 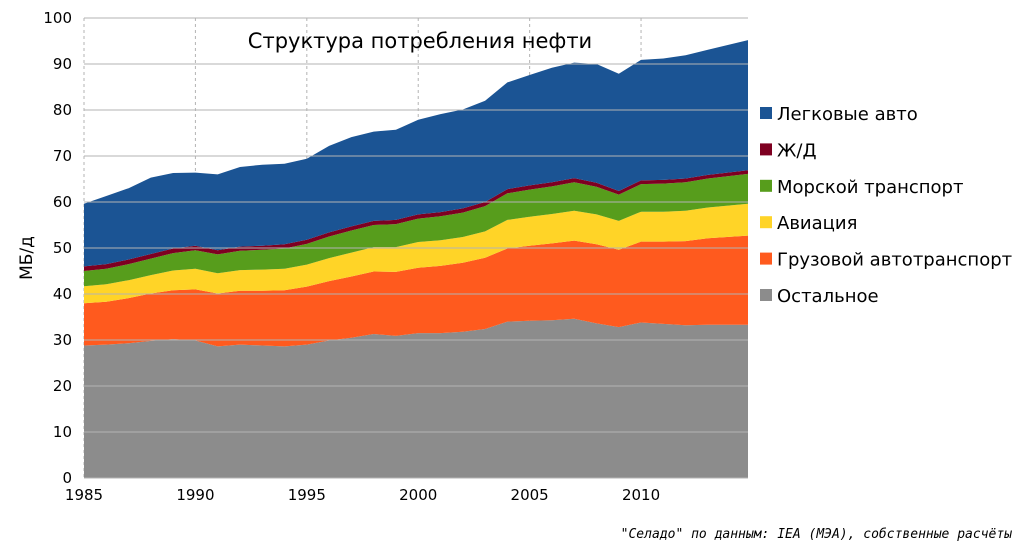 What do you see at coordinates (57, 18) in the screenshot?
I see `y-tick-label: 100` at bounding box center [57, 18].